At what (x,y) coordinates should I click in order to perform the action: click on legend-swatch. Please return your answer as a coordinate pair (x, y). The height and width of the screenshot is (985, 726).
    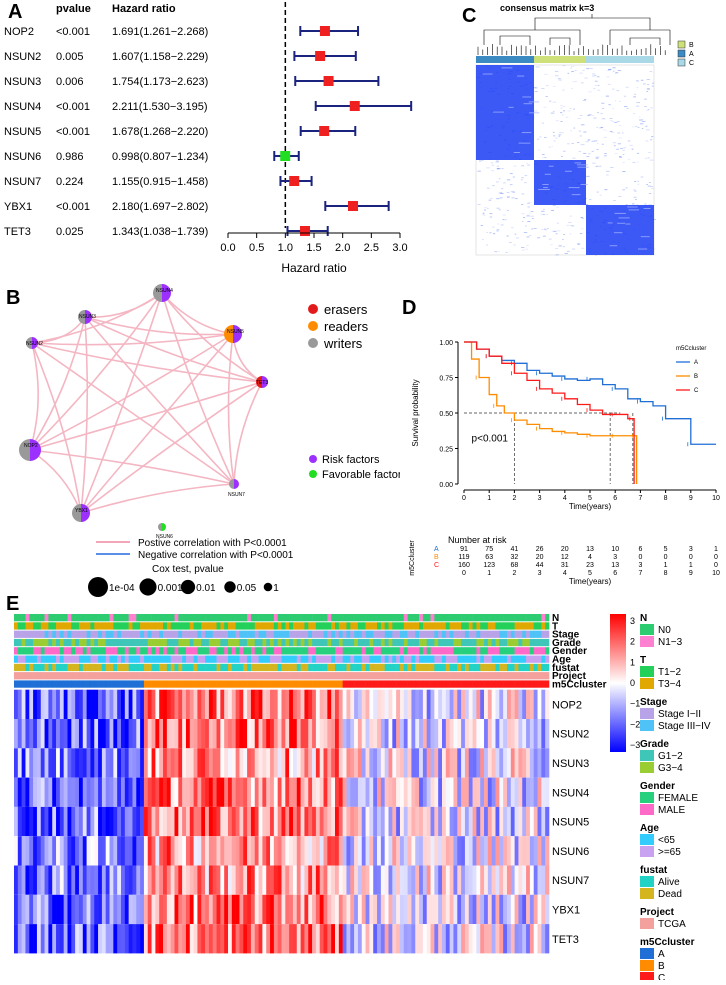
    Looking at the image, I should click on (647, 641).